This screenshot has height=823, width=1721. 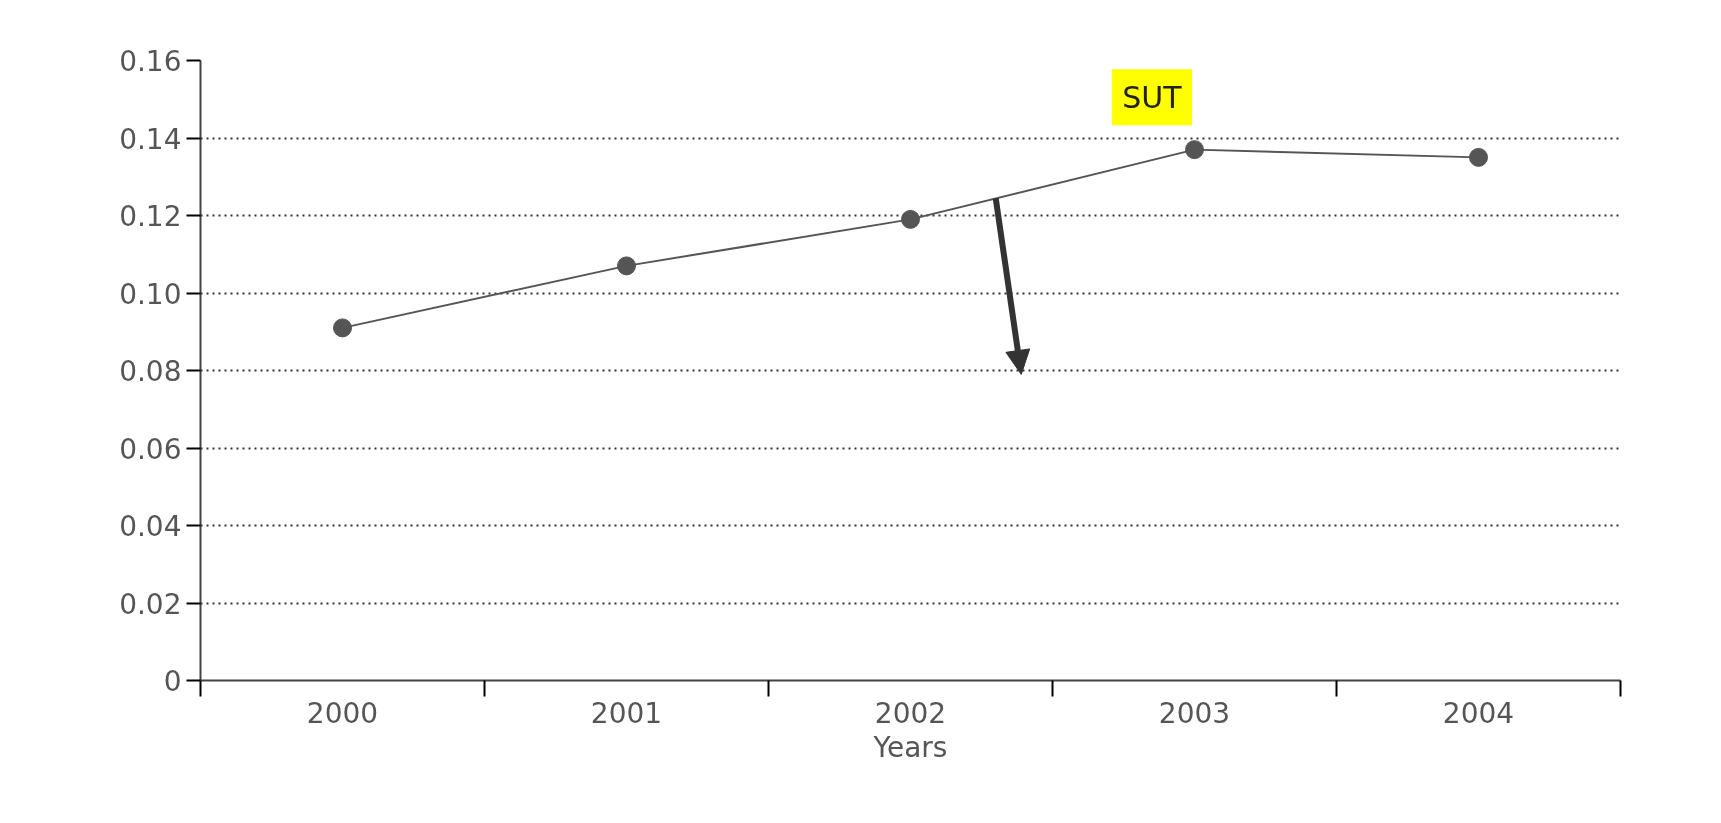 What do you see at coordinates (150, 216) in the screenshot?
I see `y-tick-label: 0.12` at bounding box center [150, 216].